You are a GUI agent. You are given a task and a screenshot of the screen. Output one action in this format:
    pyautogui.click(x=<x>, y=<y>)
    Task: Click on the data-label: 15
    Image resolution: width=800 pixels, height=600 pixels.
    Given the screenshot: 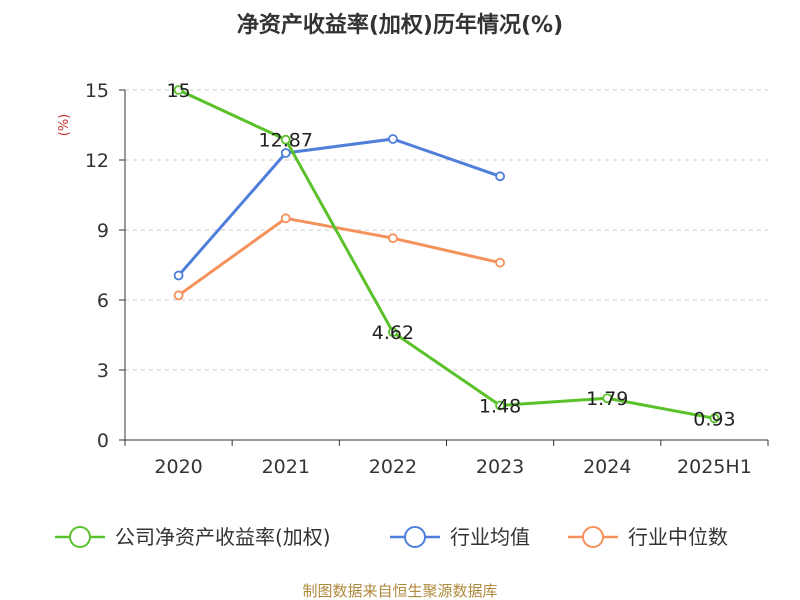 What is the action you would take?
    pyautogui.click(x=178, y=91)
    